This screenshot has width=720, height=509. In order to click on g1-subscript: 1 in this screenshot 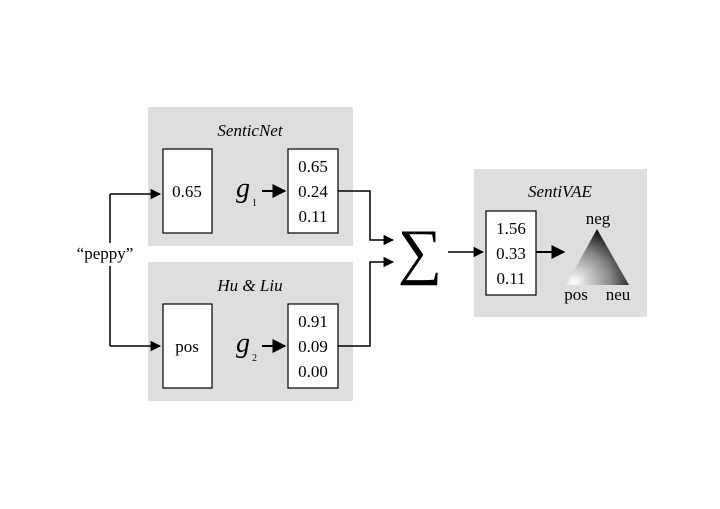, I will do `click(254, 203)`.